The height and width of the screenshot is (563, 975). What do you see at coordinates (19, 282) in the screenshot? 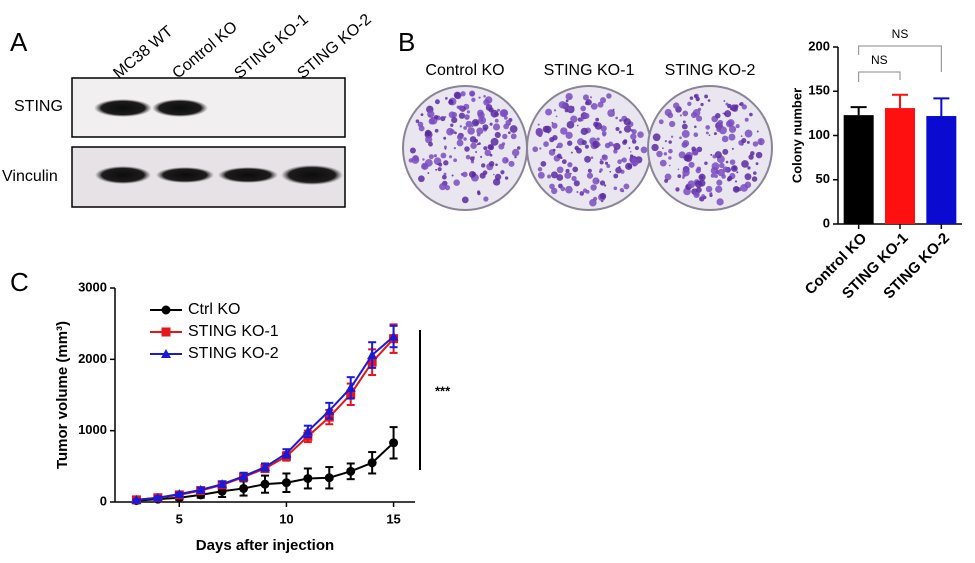
I see `panel-letter: C` at bounding box center [19, 282].